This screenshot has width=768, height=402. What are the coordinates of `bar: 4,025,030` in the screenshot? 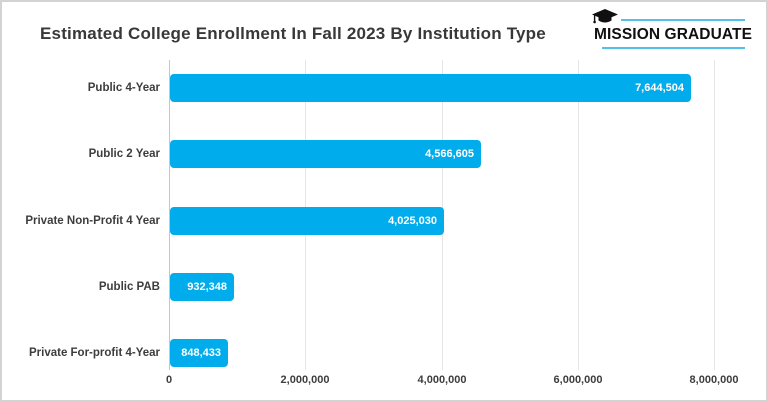 It's located at (307, 221).